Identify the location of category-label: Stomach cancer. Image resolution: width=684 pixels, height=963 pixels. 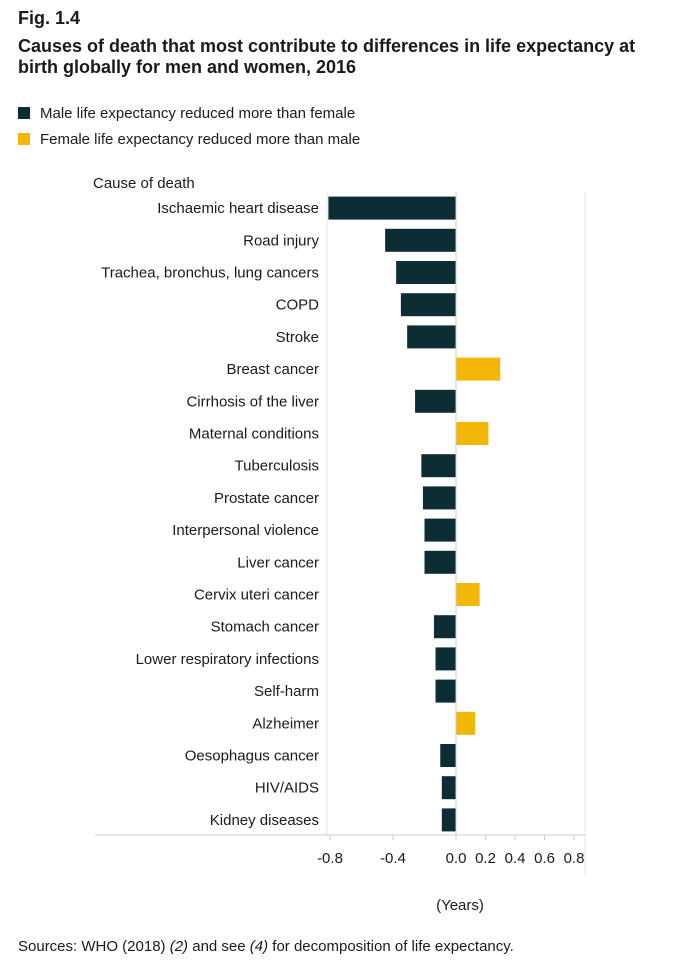
(265, 627).